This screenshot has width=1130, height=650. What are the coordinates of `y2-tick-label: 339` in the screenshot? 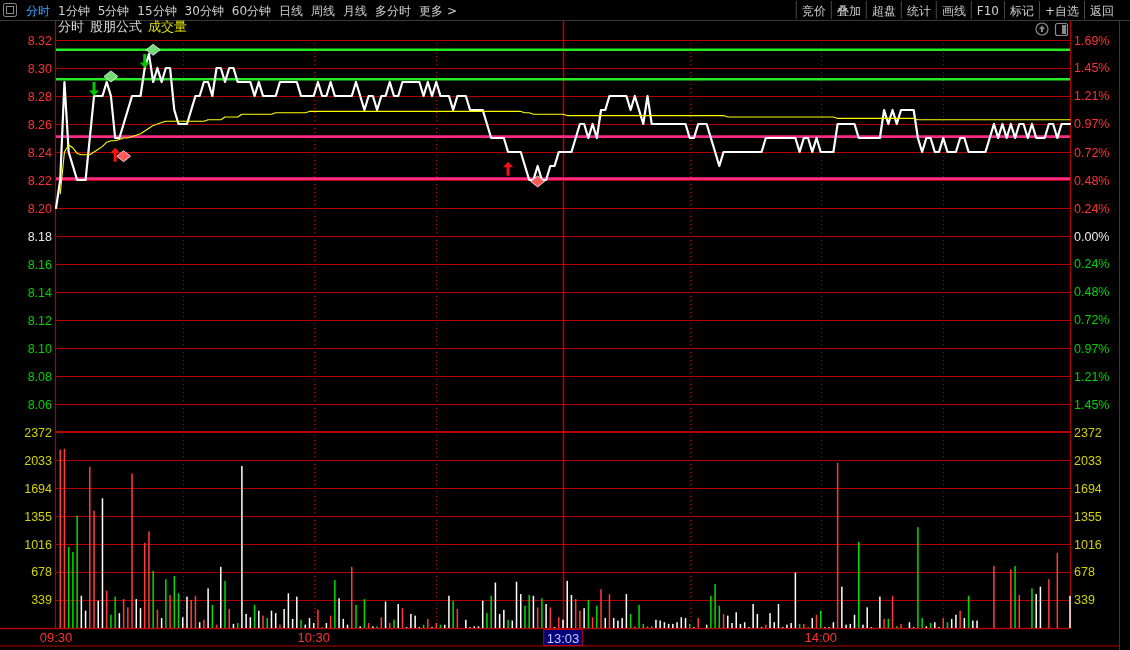 It's located at (1084, 600).